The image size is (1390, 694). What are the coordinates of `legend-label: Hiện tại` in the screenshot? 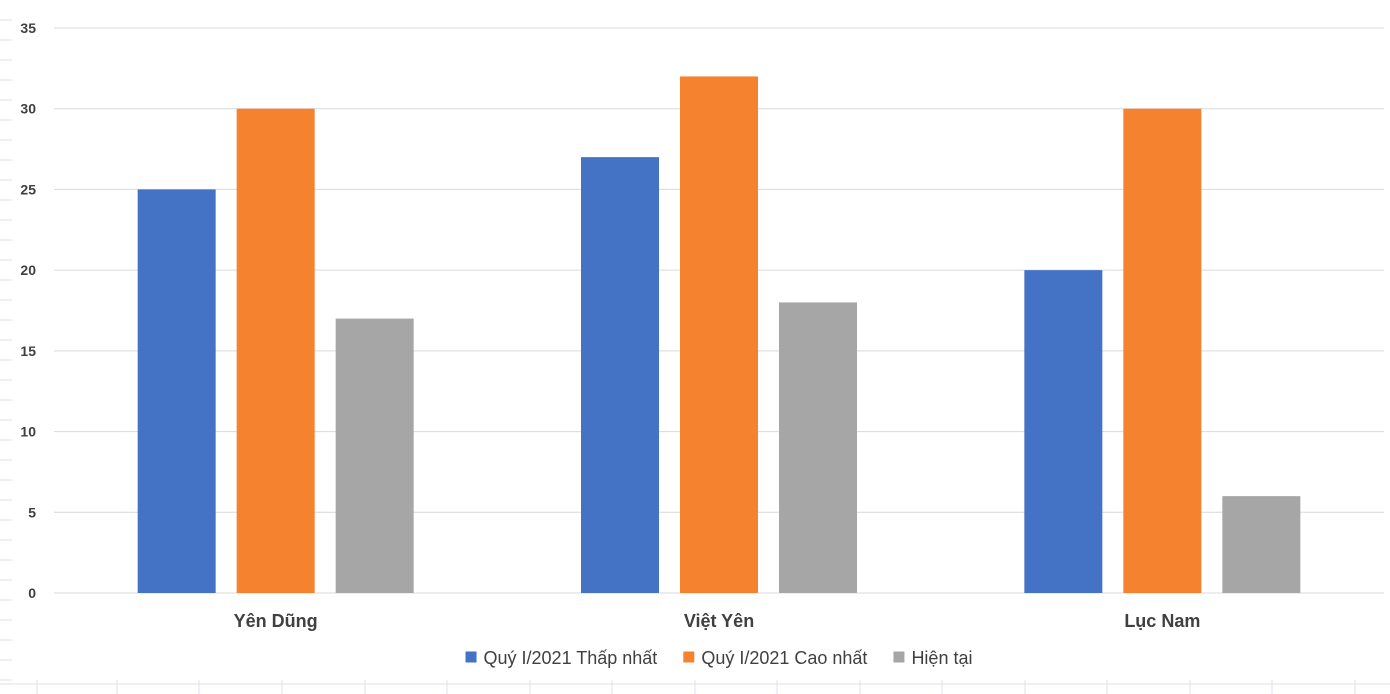 It's located at (941, 658).